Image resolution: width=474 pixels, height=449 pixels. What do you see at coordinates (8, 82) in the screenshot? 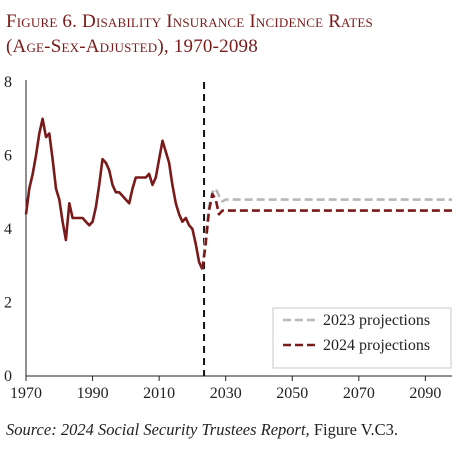
I see `y-tick-label: 8` at bounding box center [8, 82].